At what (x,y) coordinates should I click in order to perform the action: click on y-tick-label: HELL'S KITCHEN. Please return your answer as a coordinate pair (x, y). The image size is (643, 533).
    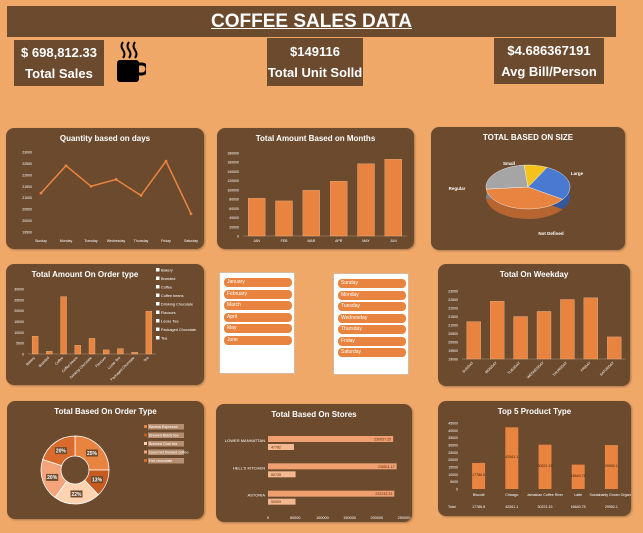
    Looking at the image, I should click on (249, 467).